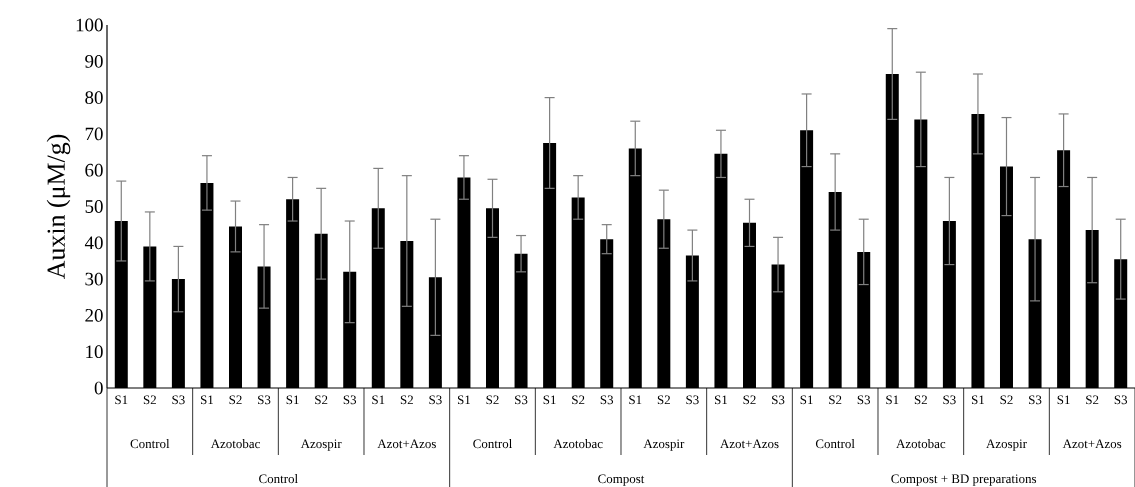 The image size is (1135, 487). Describe the element at coordinates (964, 480) in the screenshot. I see `text: Compost + BD preparations` at that location.